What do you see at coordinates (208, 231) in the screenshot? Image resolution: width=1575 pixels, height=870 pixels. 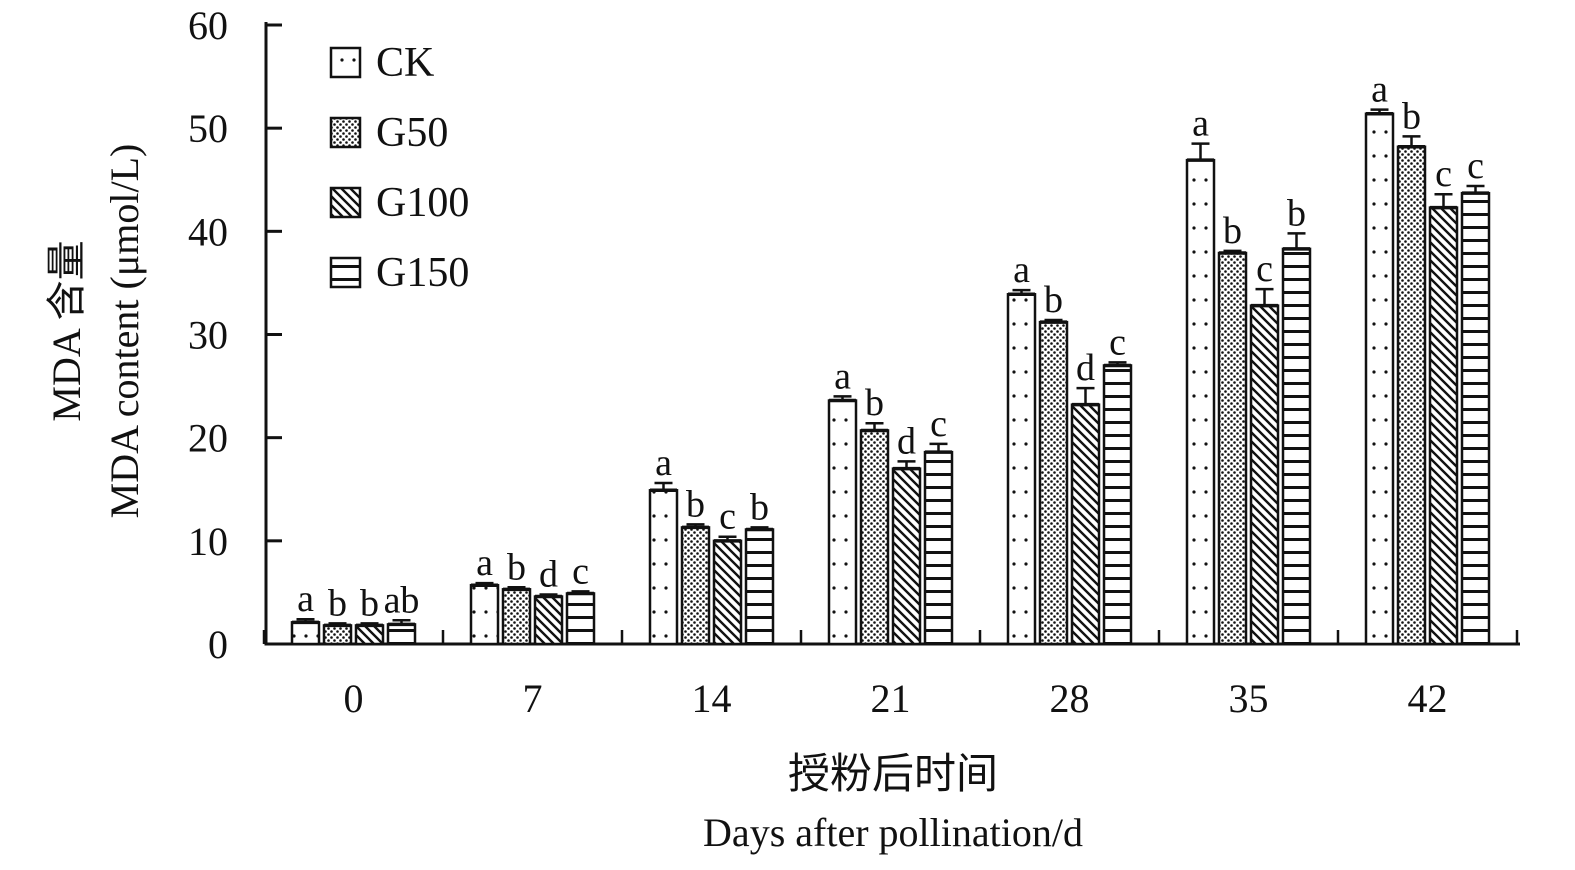 I see `y-tick-label: 40` at bounding box center [208, 231].